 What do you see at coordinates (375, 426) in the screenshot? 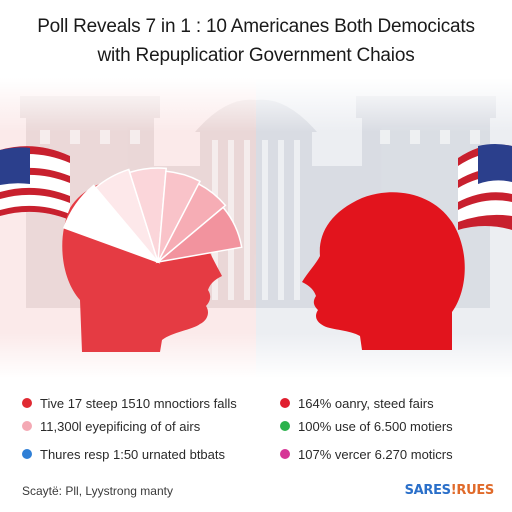
I see `legend-label-5: 100% use of 6.500 motiers` at bounding box center [375, 426].